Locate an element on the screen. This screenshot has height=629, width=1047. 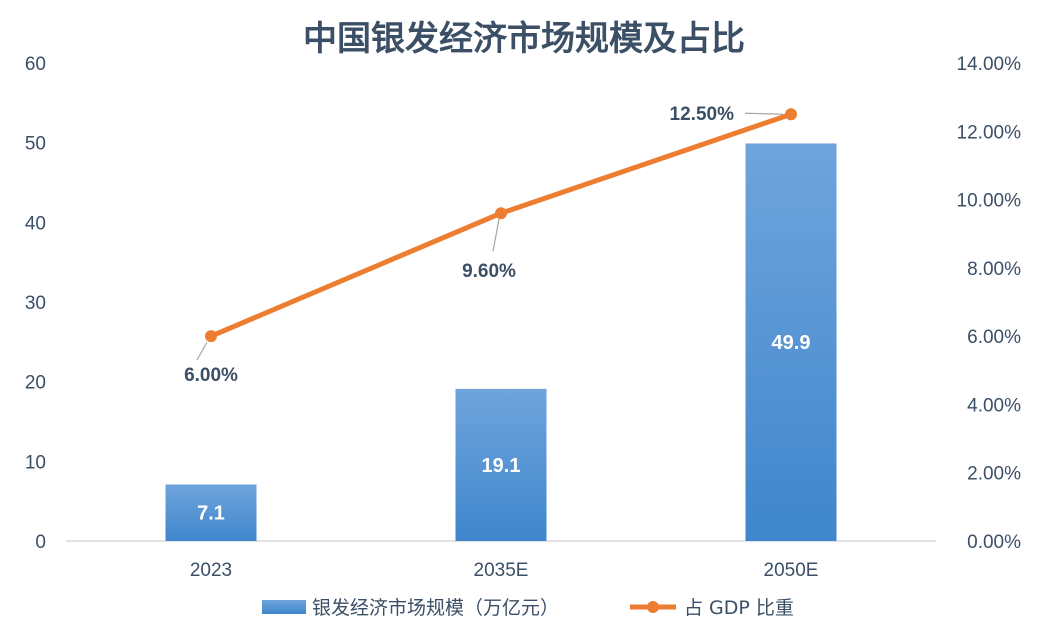
x-tick-label: 2035E is located at coordinates (501, 570).